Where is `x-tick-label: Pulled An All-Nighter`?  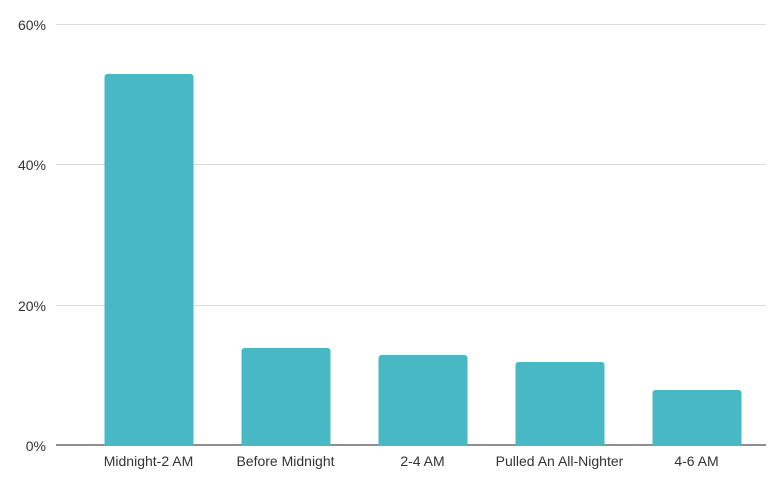
x-tick-label: Pulled An All-Nighter is located at coordinates (559, 461).